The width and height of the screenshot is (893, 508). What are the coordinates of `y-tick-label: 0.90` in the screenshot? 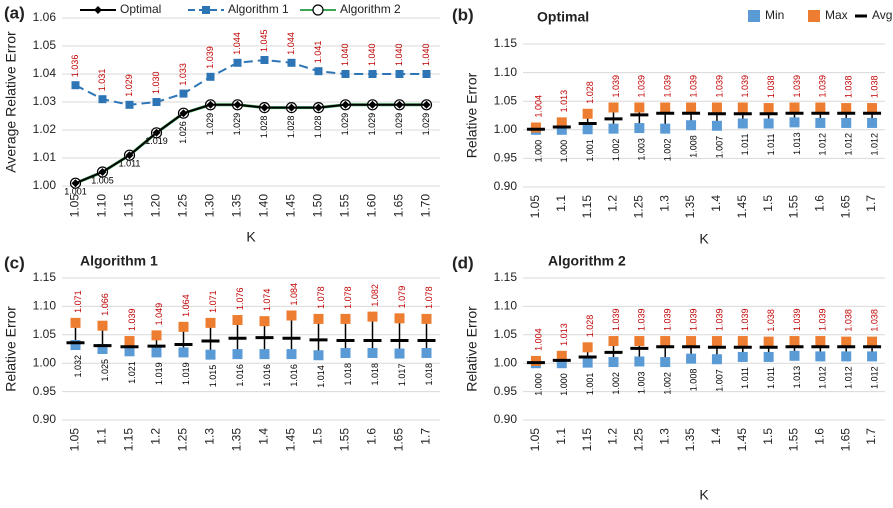 It's located at (506, 186).